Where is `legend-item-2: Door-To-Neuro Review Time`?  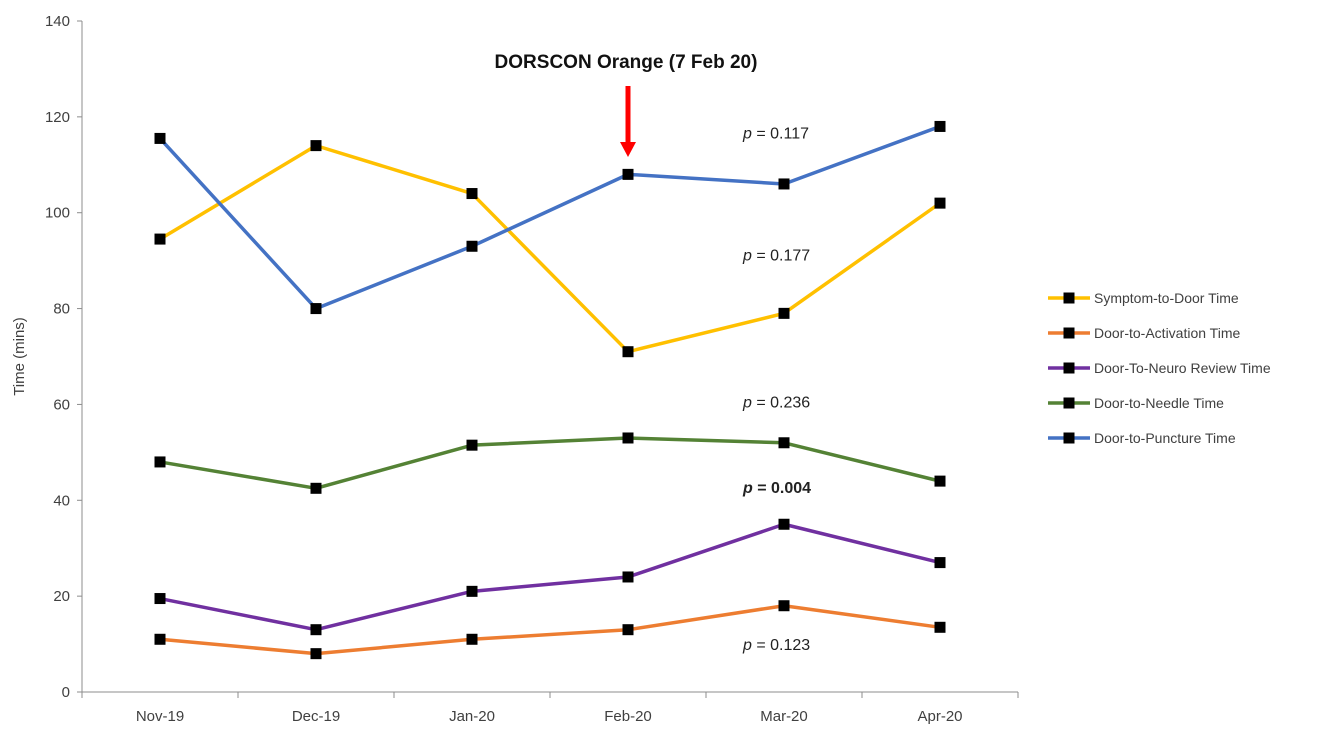 legend-item-2: Door-To-Neuro Review Time is located at coordinates (1159, 368).